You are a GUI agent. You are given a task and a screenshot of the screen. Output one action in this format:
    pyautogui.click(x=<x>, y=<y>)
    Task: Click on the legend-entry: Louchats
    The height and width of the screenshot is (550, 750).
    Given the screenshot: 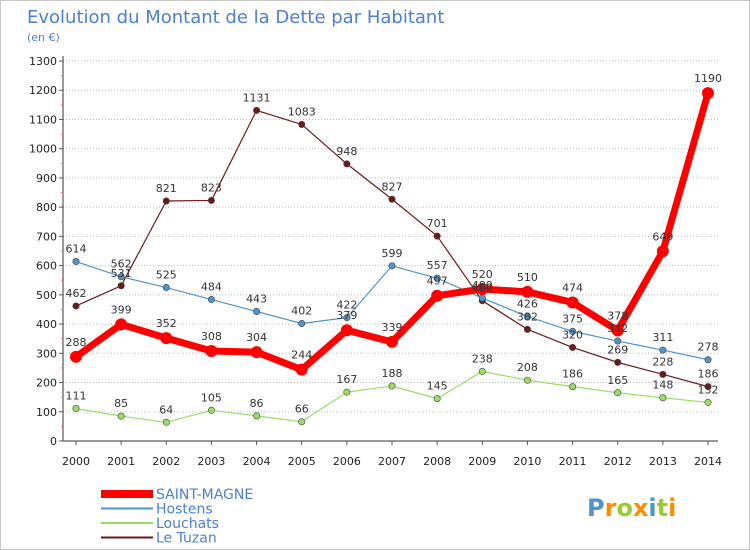 What is the action you would take?
    pyautogui.click(x=187, y=524)
    